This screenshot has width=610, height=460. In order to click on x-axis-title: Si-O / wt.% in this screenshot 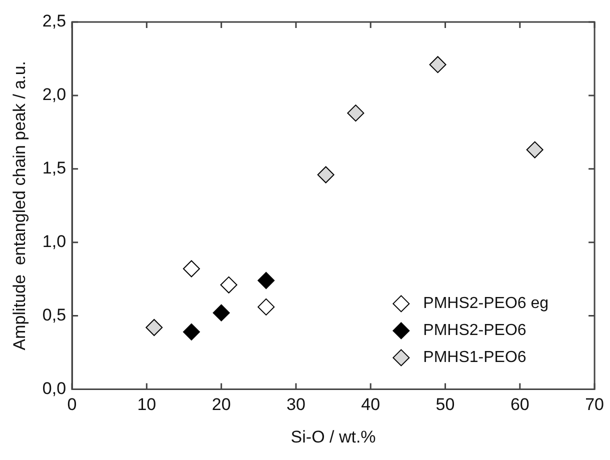, I will do `click(333, 436)`.